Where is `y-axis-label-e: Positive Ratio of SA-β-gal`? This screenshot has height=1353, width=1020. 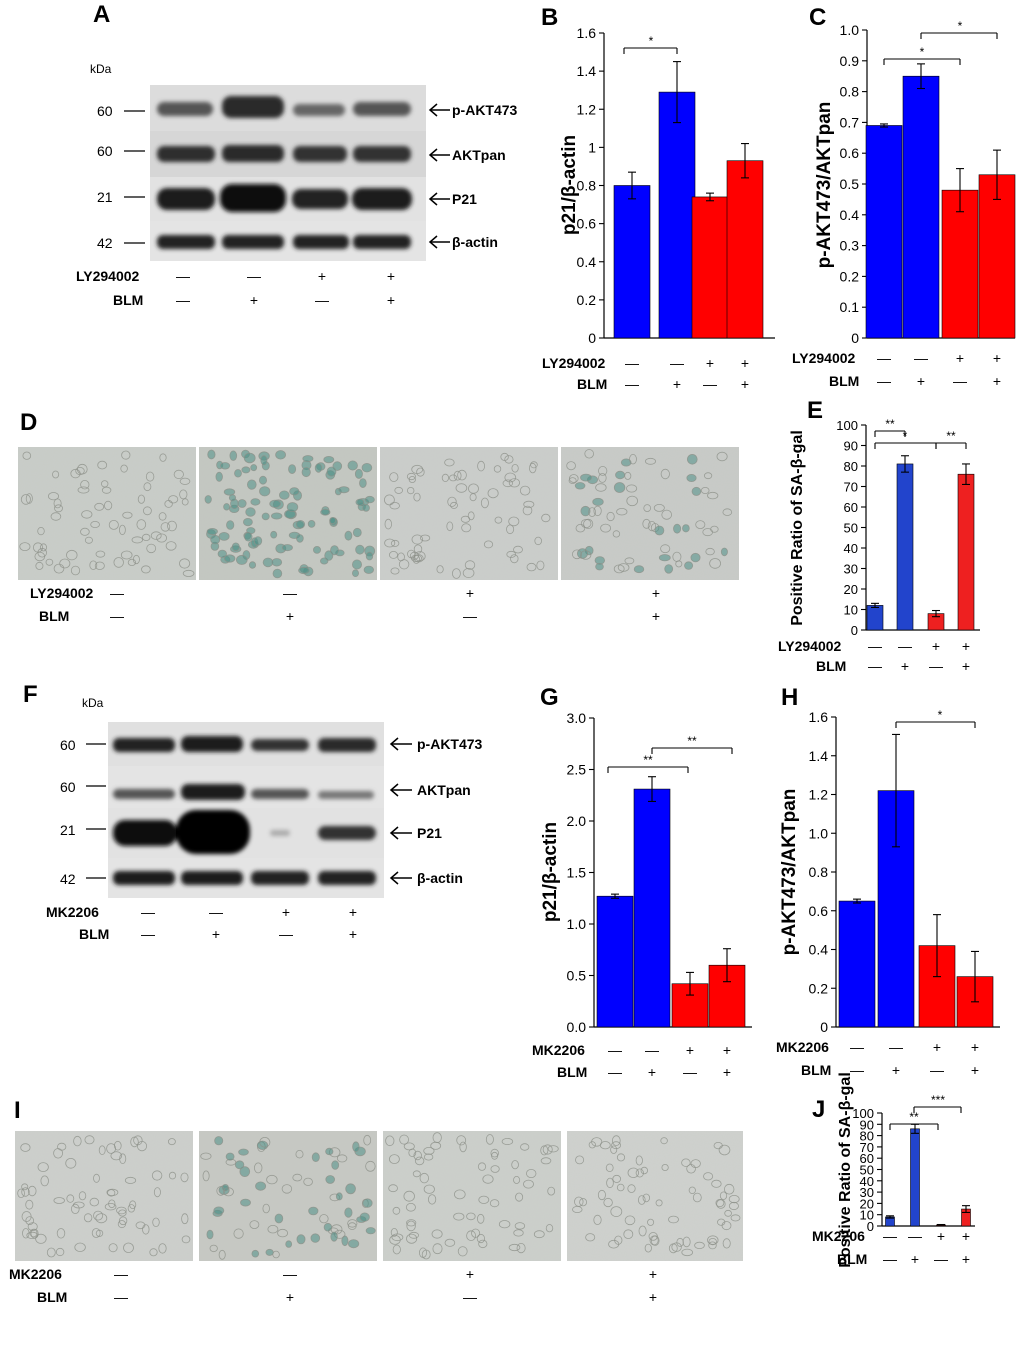
y-axis-label-e: Positive Ratio of SA-β-gal is located at coordinates (797, 528).